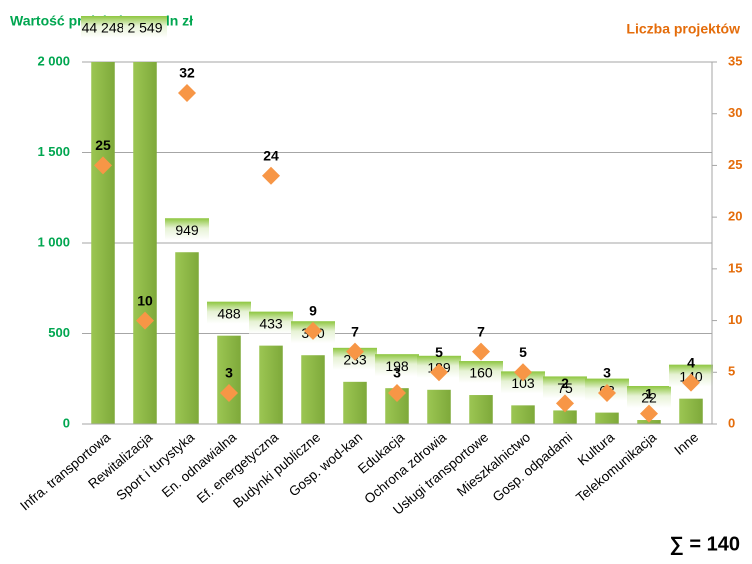 This screenshot has height=564, width=752. I want to click on value-label: 103, so click(523, 383).